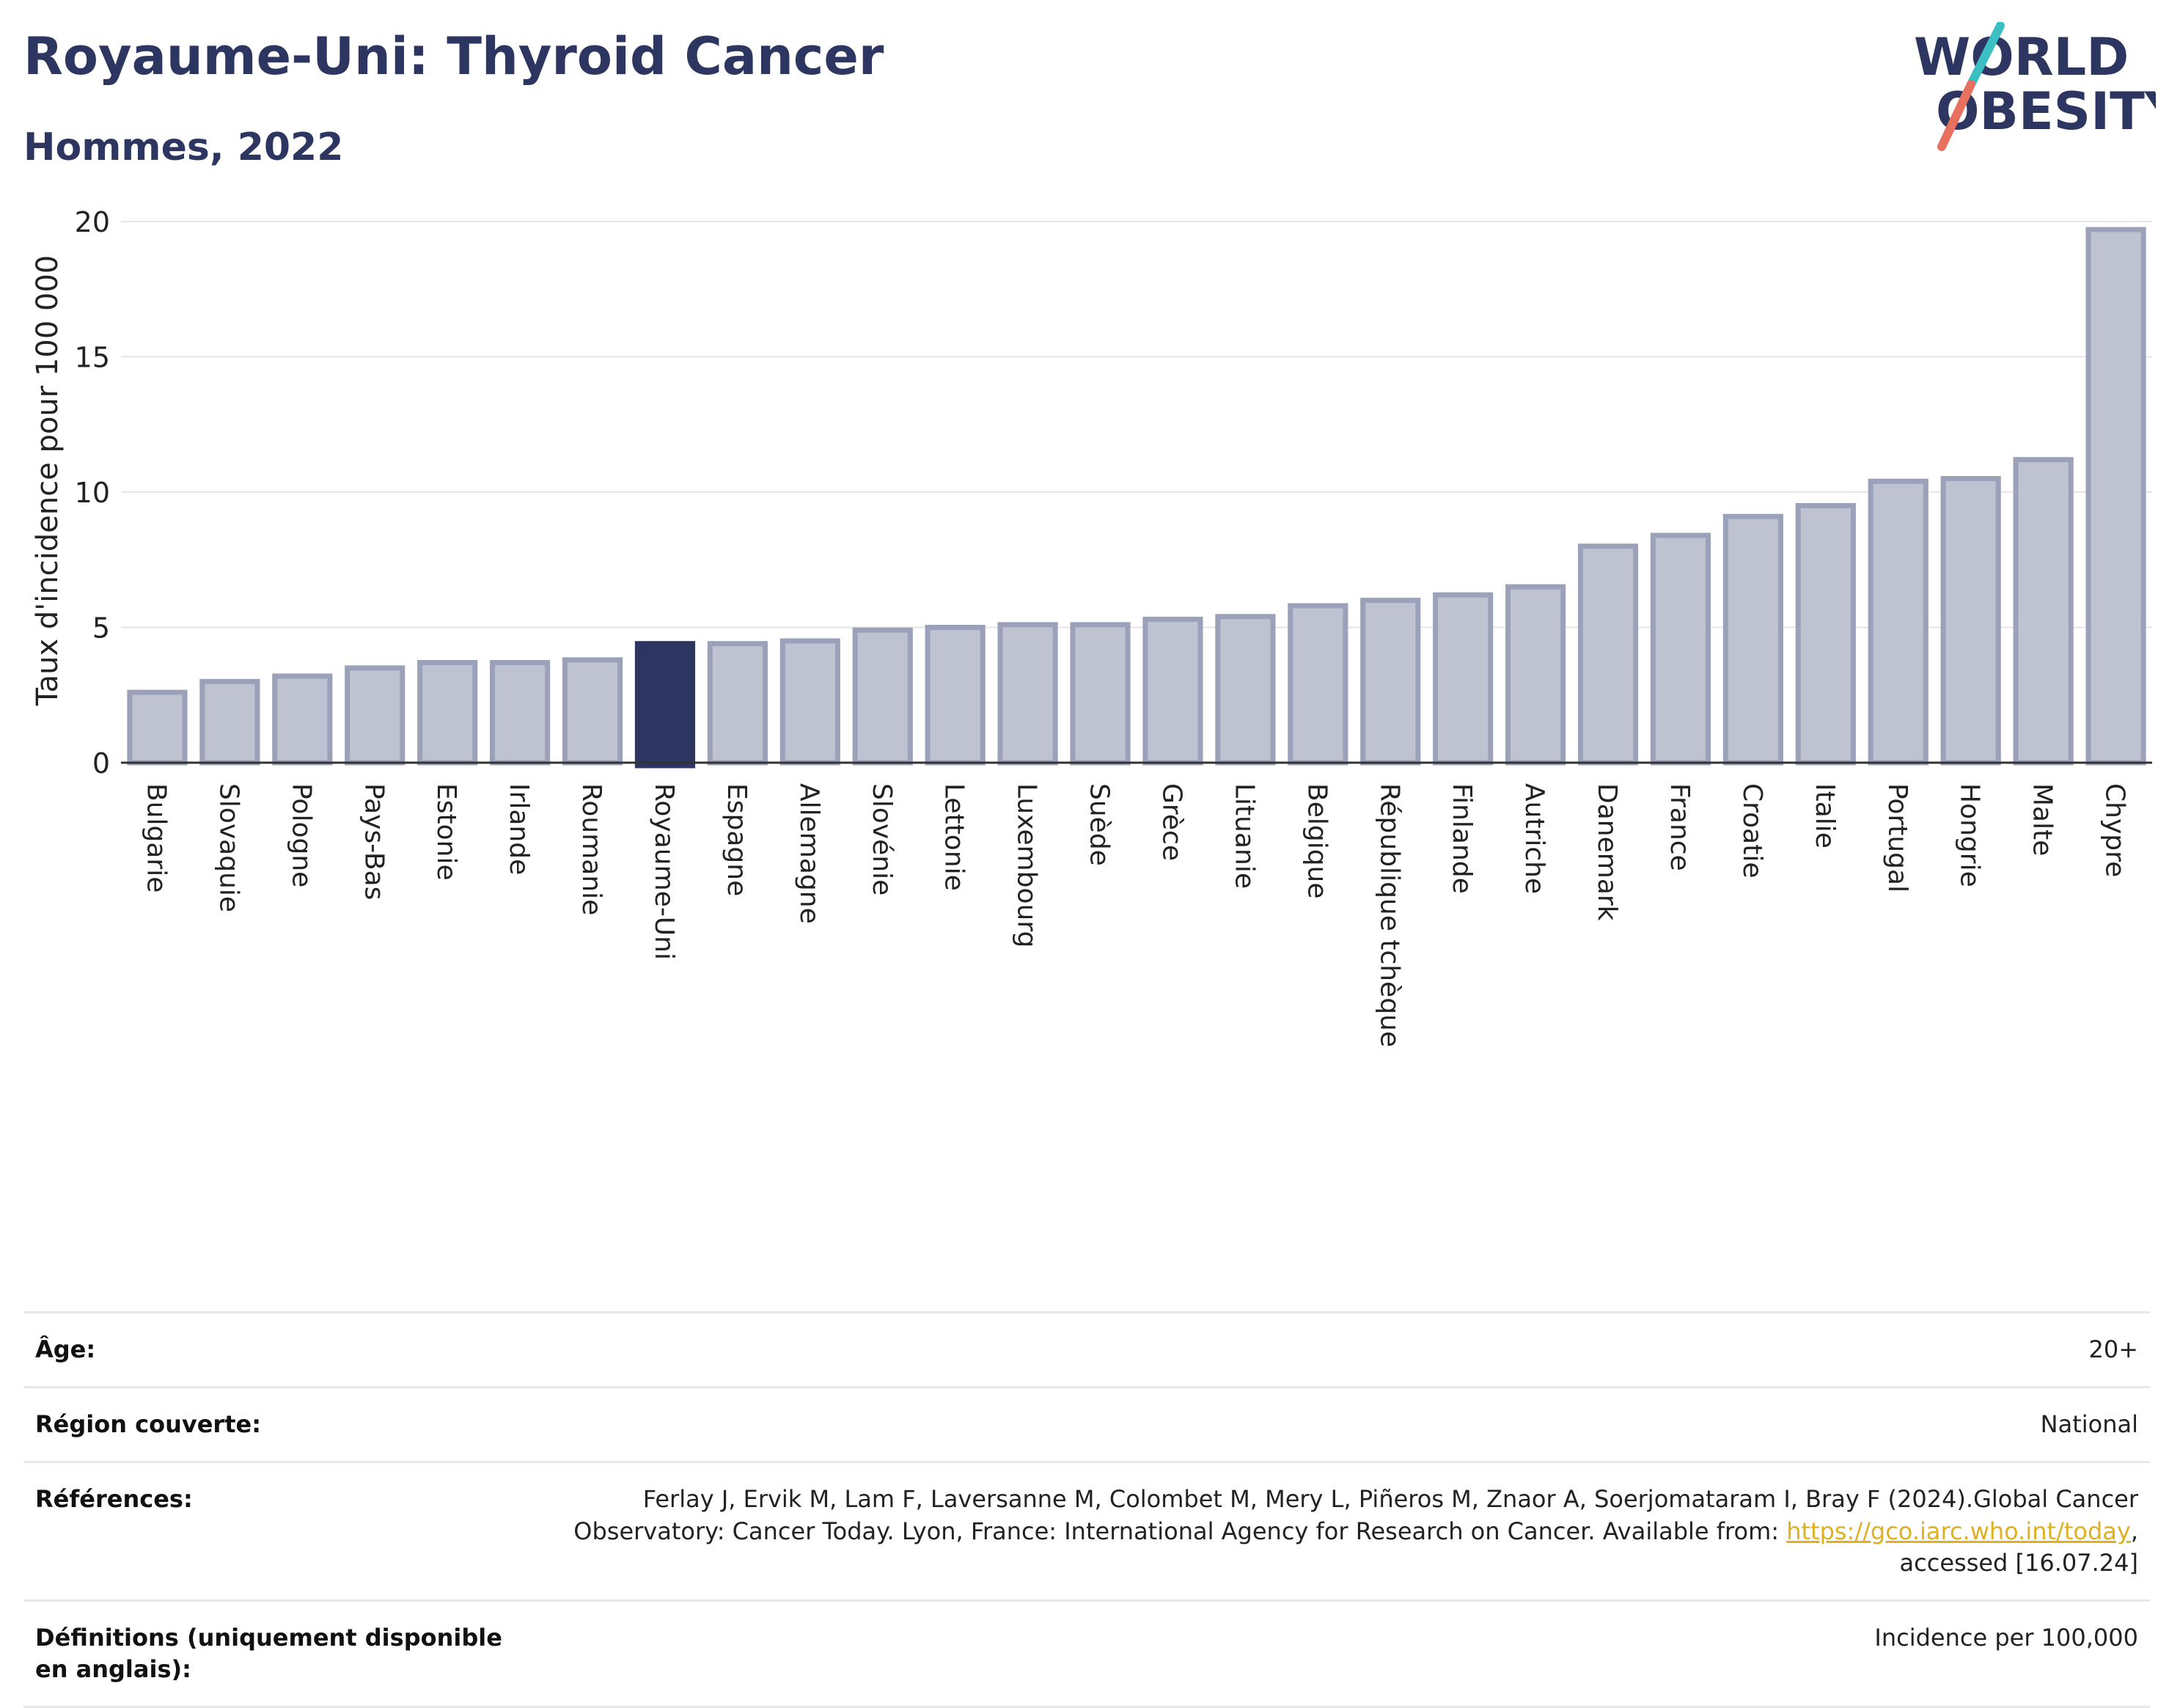 The image size is (2169, 1708). I want to click on y-tick-label: 10, so click(92, 493).